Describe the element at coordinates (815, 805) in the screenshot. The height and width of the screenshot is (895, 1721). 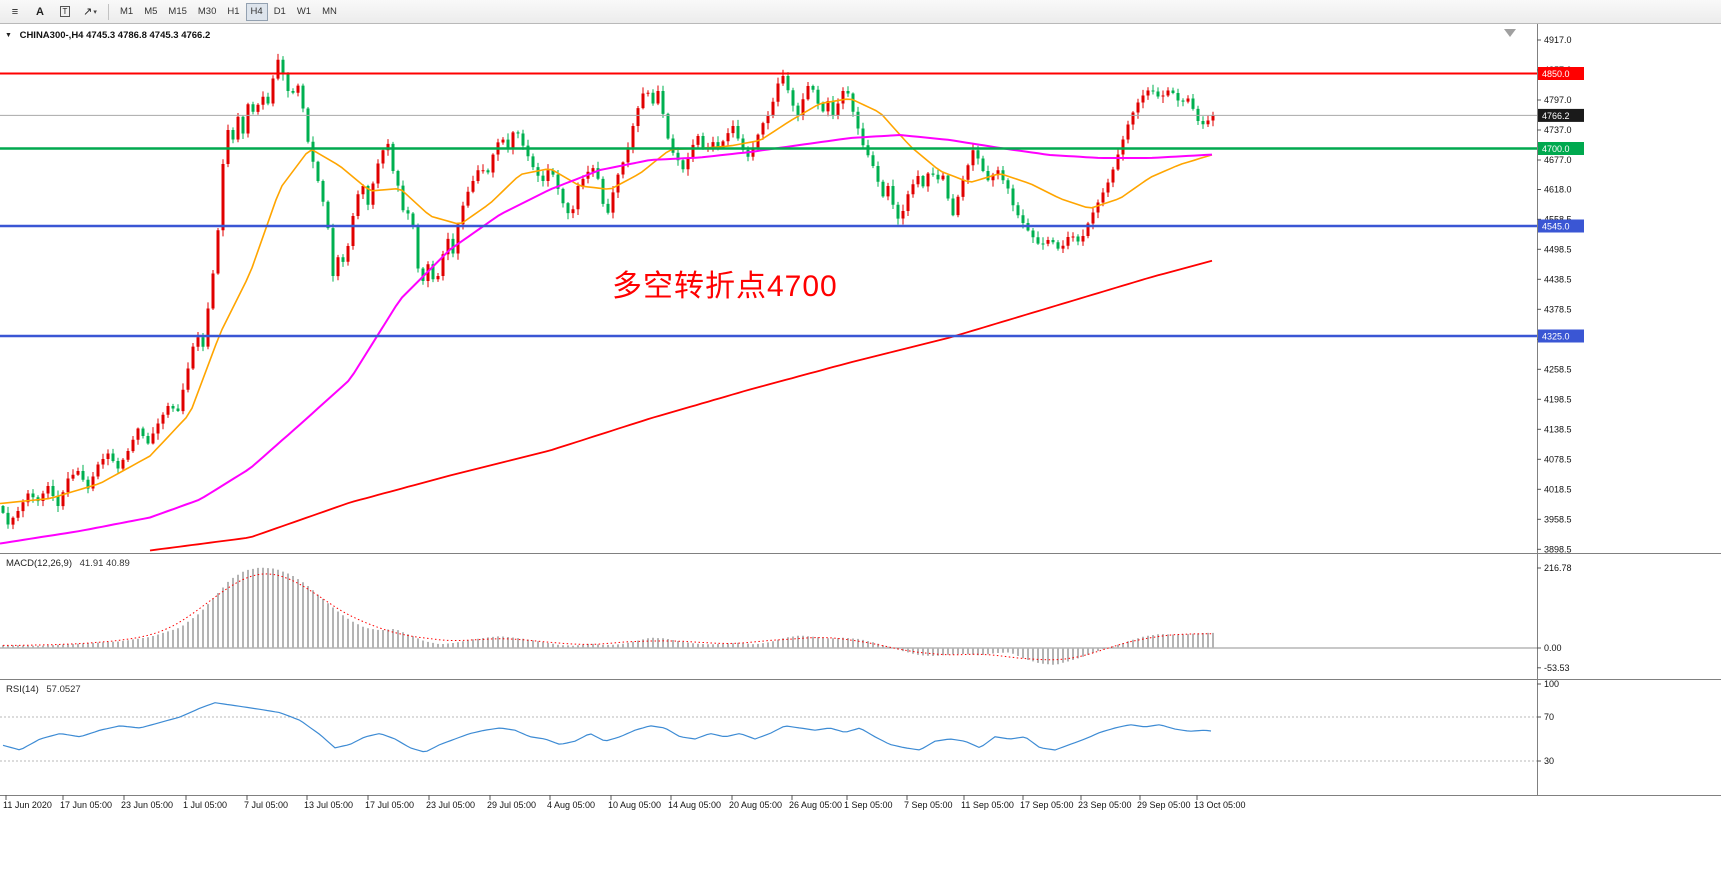
I see `time-tick-label: 26 Aug 05:00` at that location.